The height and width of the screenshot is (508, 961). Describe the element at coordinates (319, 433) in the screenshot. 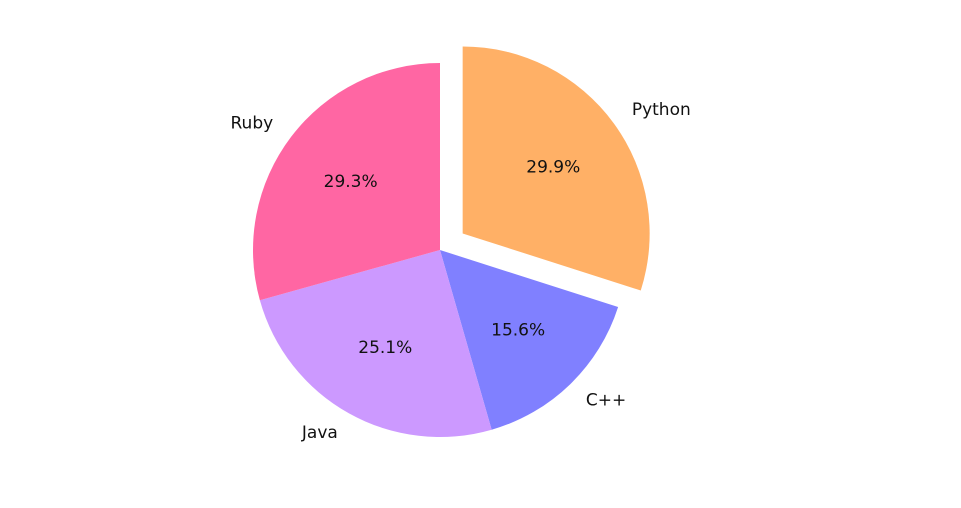

I see `slice-label: Java` at that location.